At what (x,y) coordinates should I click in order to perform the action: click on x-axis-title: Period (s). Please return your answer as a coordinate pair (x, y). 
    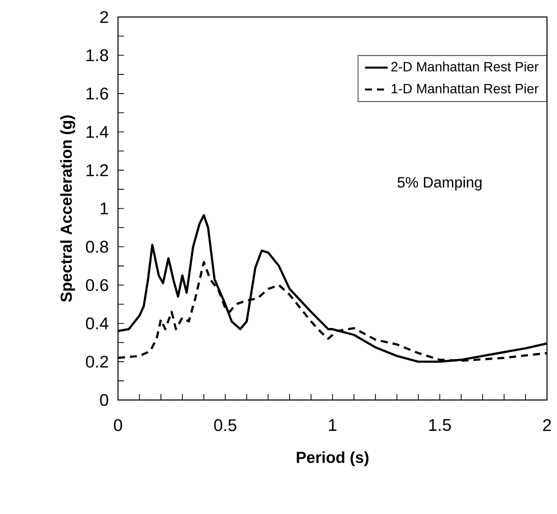
    Looking at the image, I should click on (332, 458).